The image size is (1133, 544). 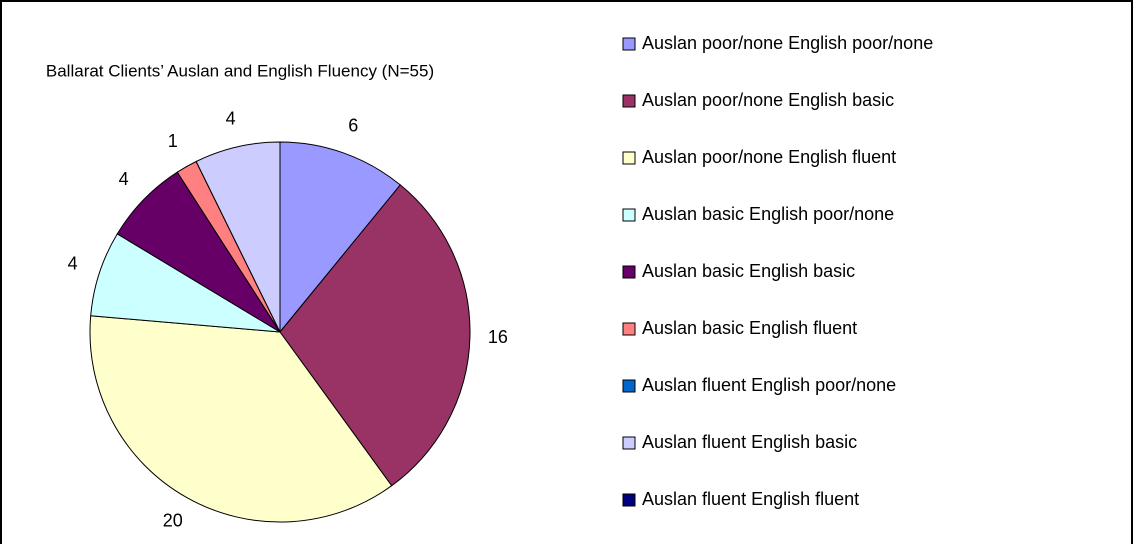 I want to click on legend-label: Auslan fluent English poor/none, so click(x=769, y=385).